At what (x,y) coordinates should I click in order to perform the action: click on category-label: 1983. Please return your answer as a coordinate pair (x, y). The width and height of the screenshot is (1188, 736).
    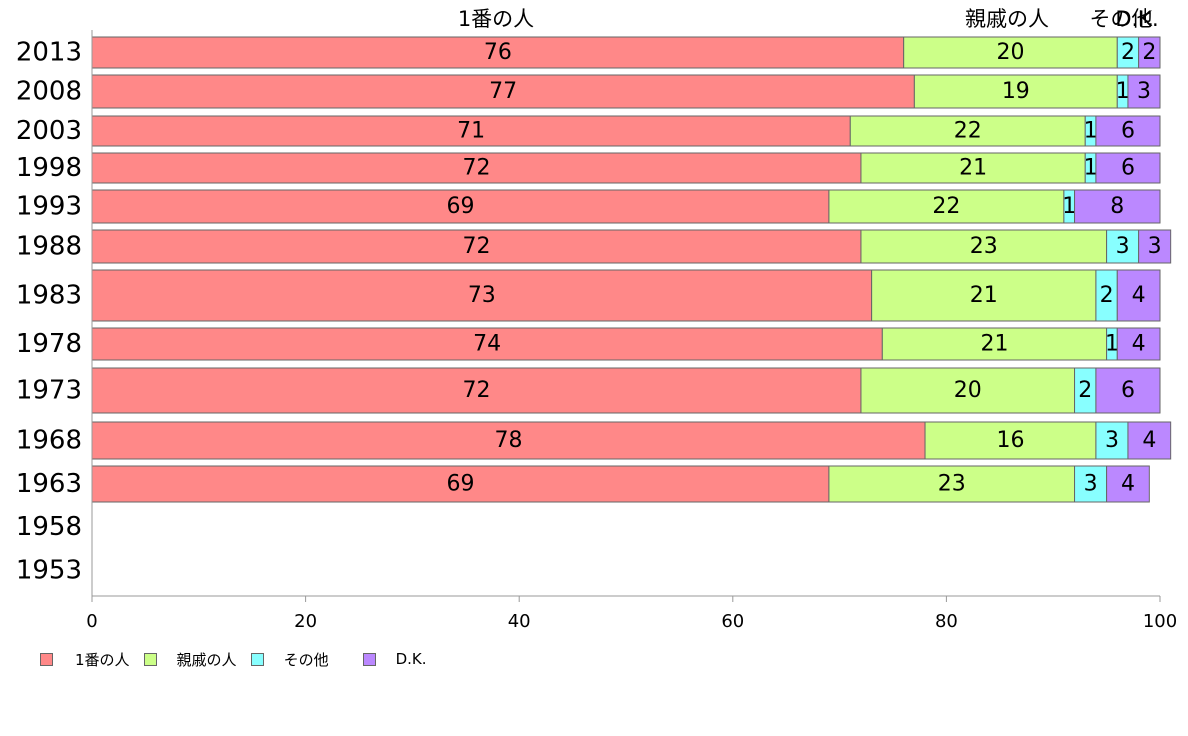
    Looking at the image, I should click on (49, 296).